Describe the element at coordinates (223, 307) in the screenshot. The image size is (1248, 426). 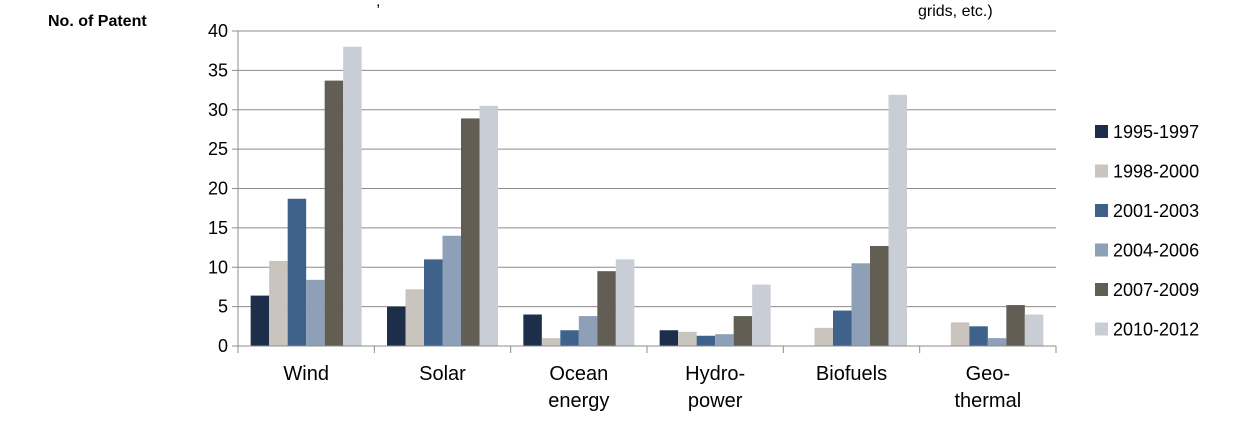
I see `y-tick-label: 5` at that location.